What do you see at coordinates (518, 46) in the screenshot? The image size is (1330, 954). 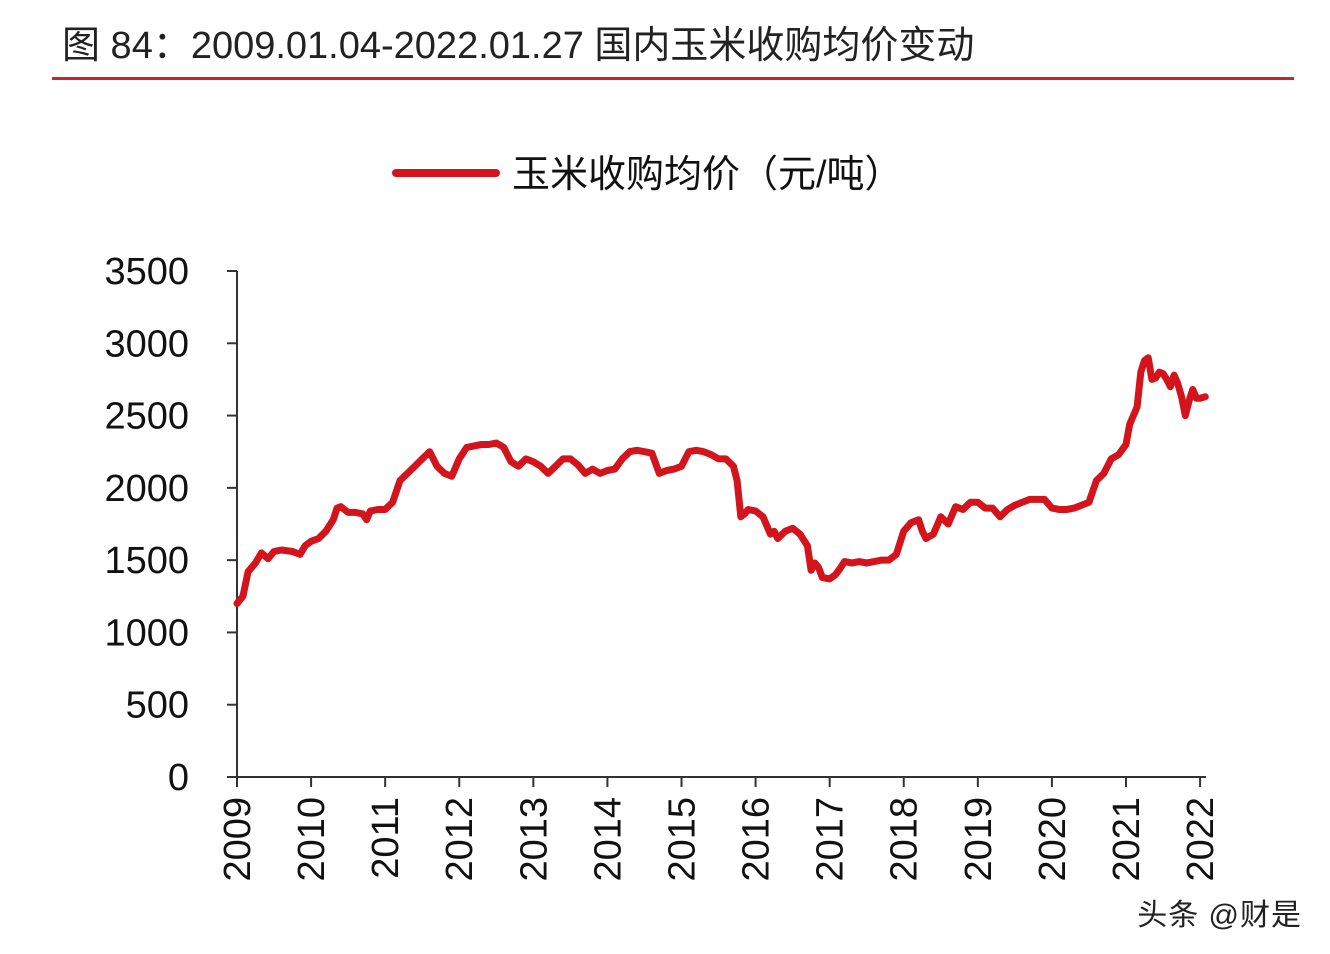 I see `figure-title: 图 84：2009.01.04-2022.01.27 国内玉米收购均价变动` at bounding box center [518, 46].